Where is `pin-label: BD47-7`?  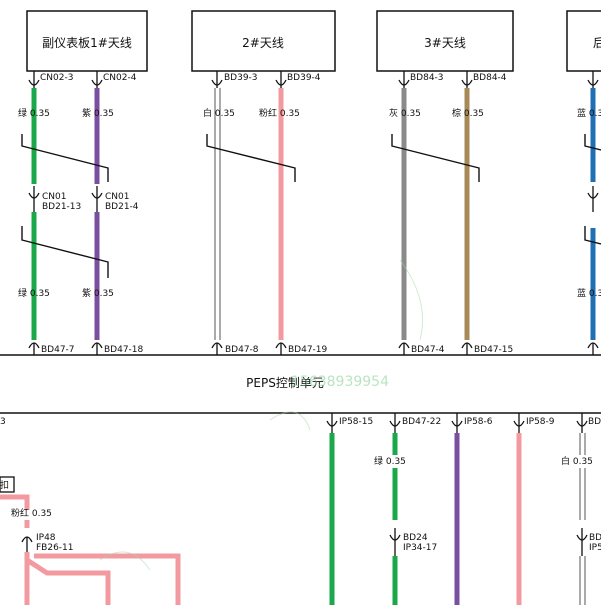 pin-label: BD47-7 is located at coordinates (58, 350).